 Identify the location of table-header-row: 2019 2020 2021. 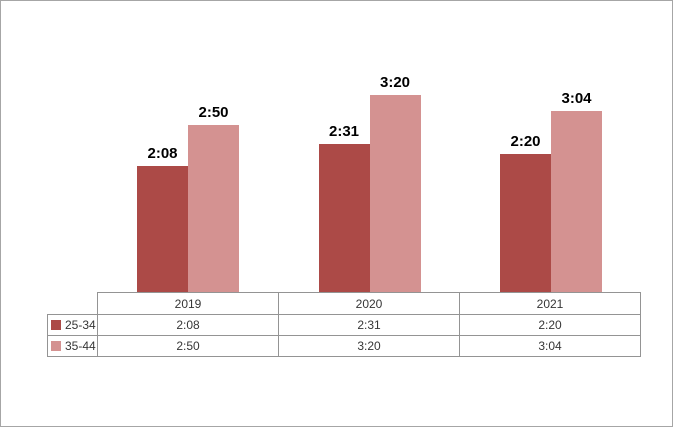
(344, 303).